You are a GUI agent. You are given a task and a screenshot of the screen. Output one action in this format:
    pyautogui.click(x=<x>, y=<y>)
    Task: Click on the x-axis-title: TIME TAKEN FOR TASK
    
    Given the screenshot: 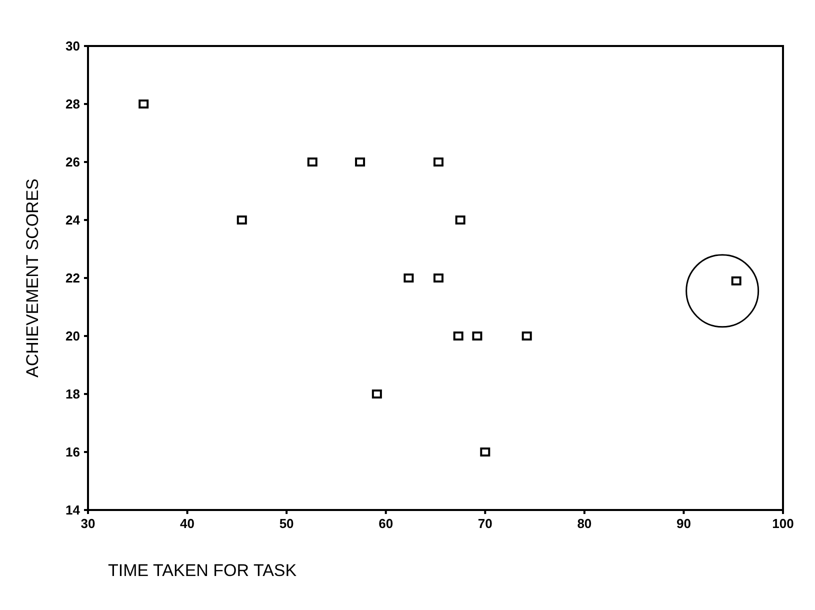 What is the action you would take?
    pyautogui.click(x=203, y=570)
    